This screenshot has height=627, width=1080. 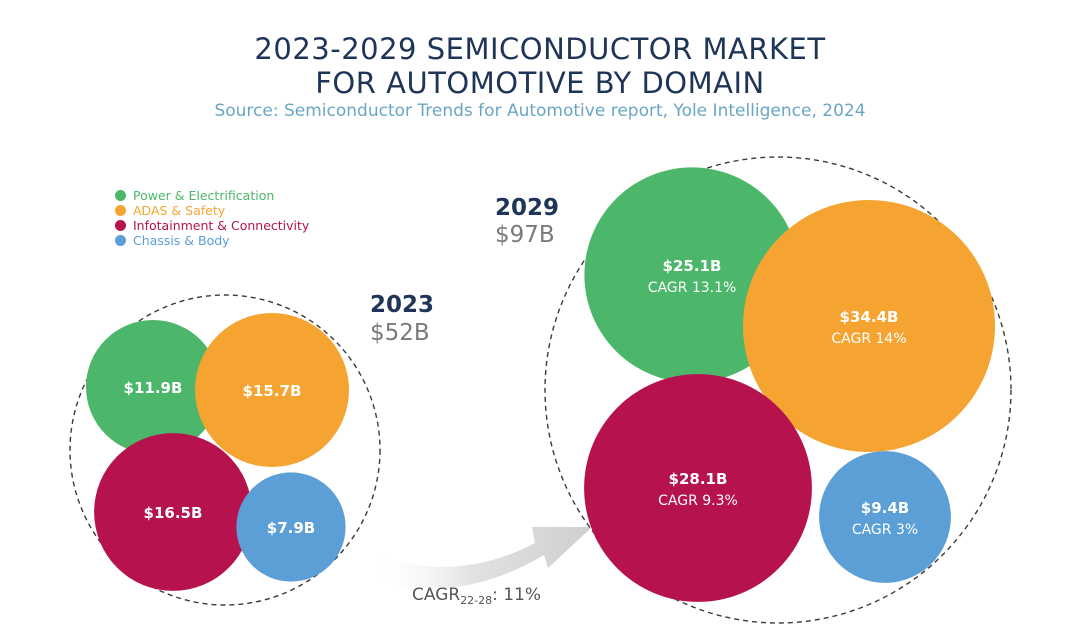 What do you see at coordinates (120, 225) in the screenshot?
I see `legend-dot-infotainment` at bounding box center [120, 225].